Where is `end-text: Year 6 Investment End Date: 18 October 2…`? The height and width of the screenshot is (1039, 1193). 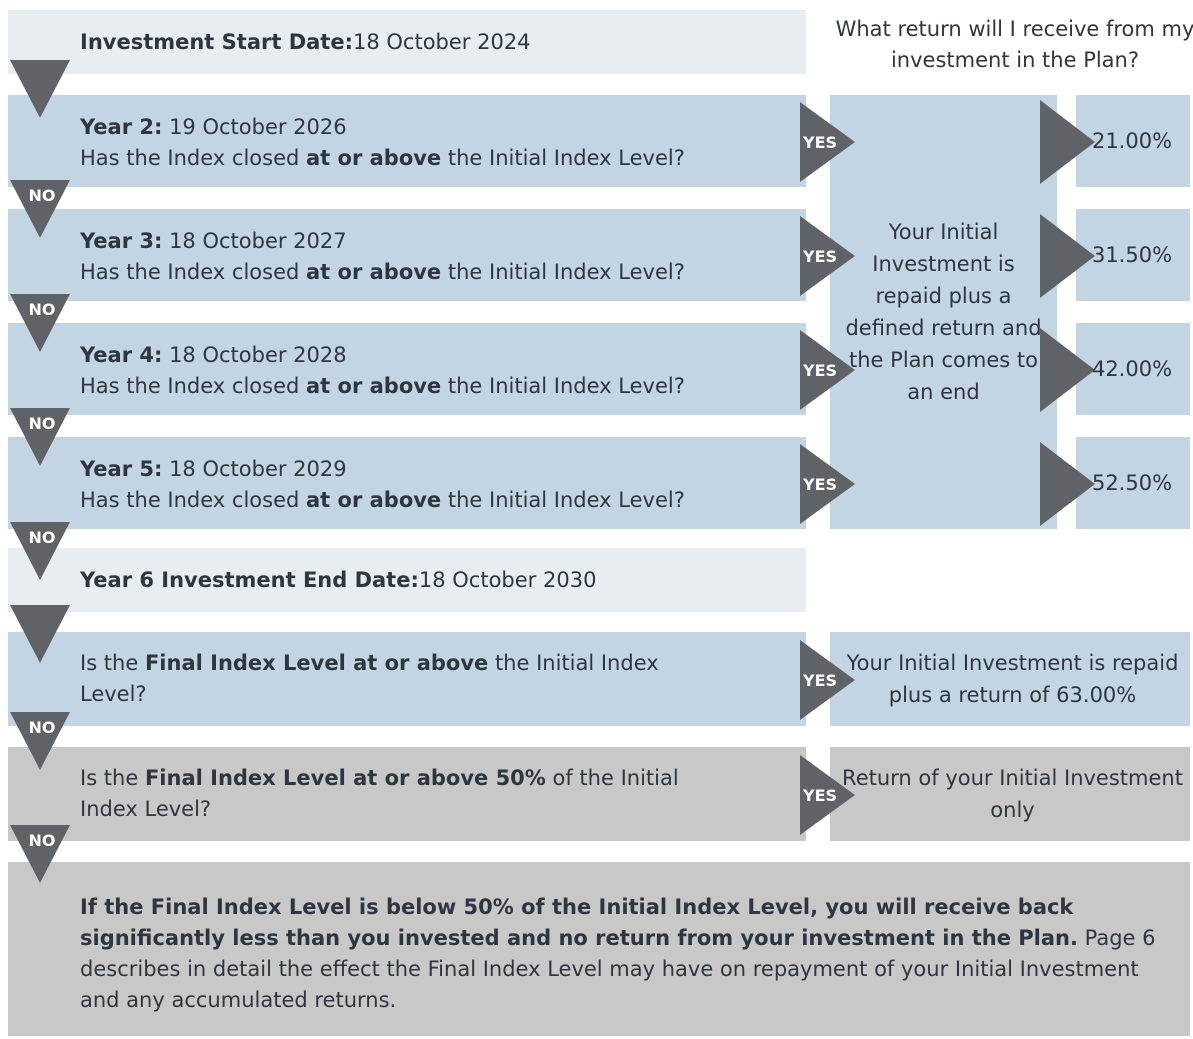 end-text: Year 6 Investment End Date: 18 October 2… is located at coordinates (440, 580).